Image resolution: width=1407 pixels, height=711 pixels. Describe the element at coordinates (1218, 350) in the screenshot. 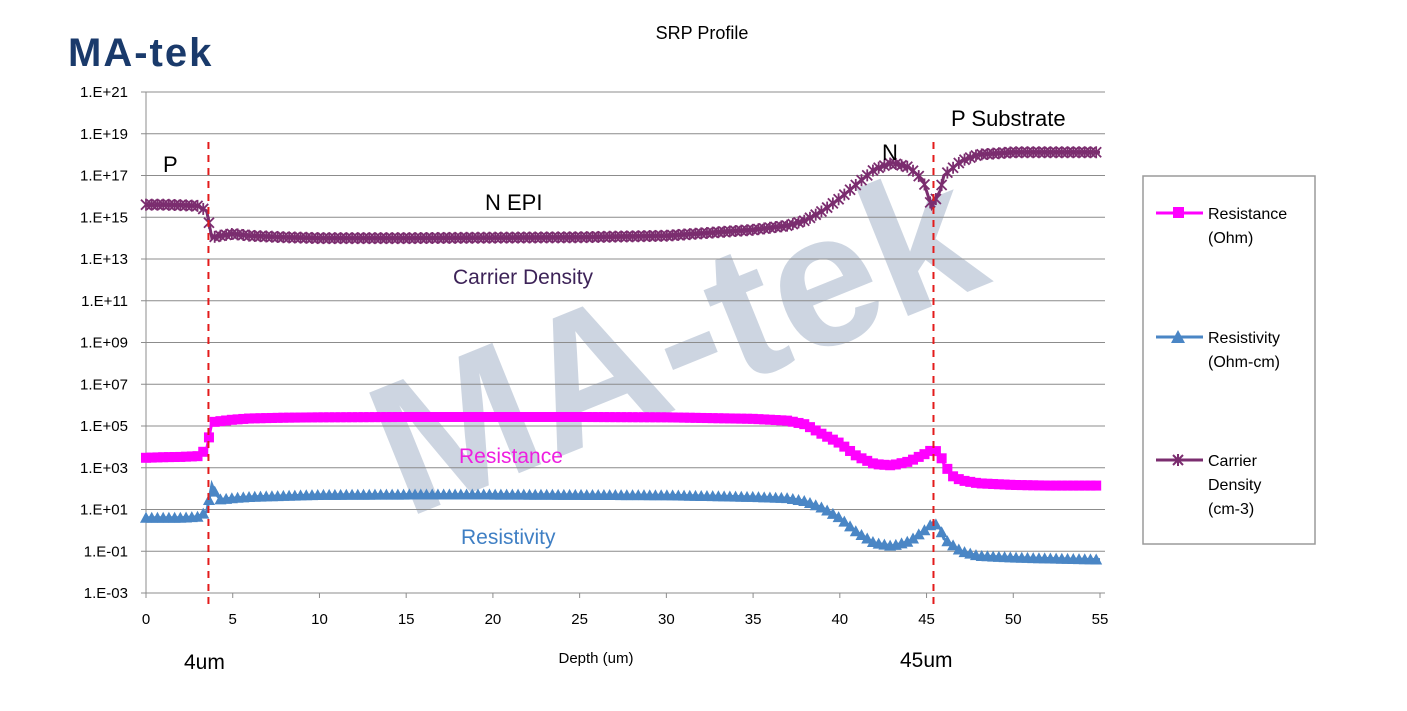

I see `legend-item-resistivity: Resistivity (Ohm-cm)` at that location.